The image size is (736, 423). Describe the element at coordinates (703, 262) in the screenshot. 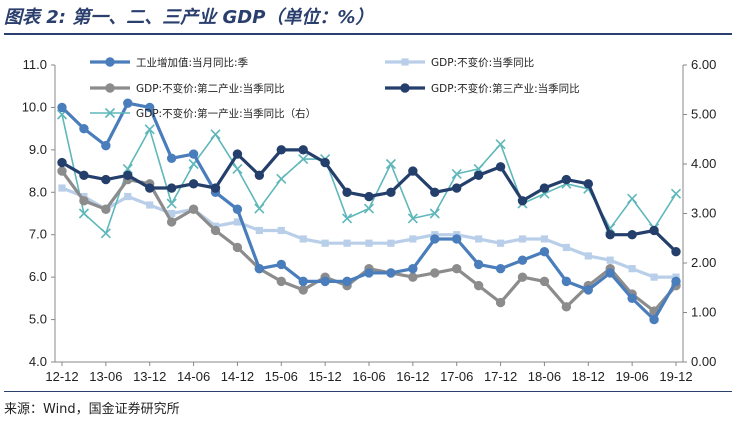

I see `y-tick-right-label: 2.00` at that location.